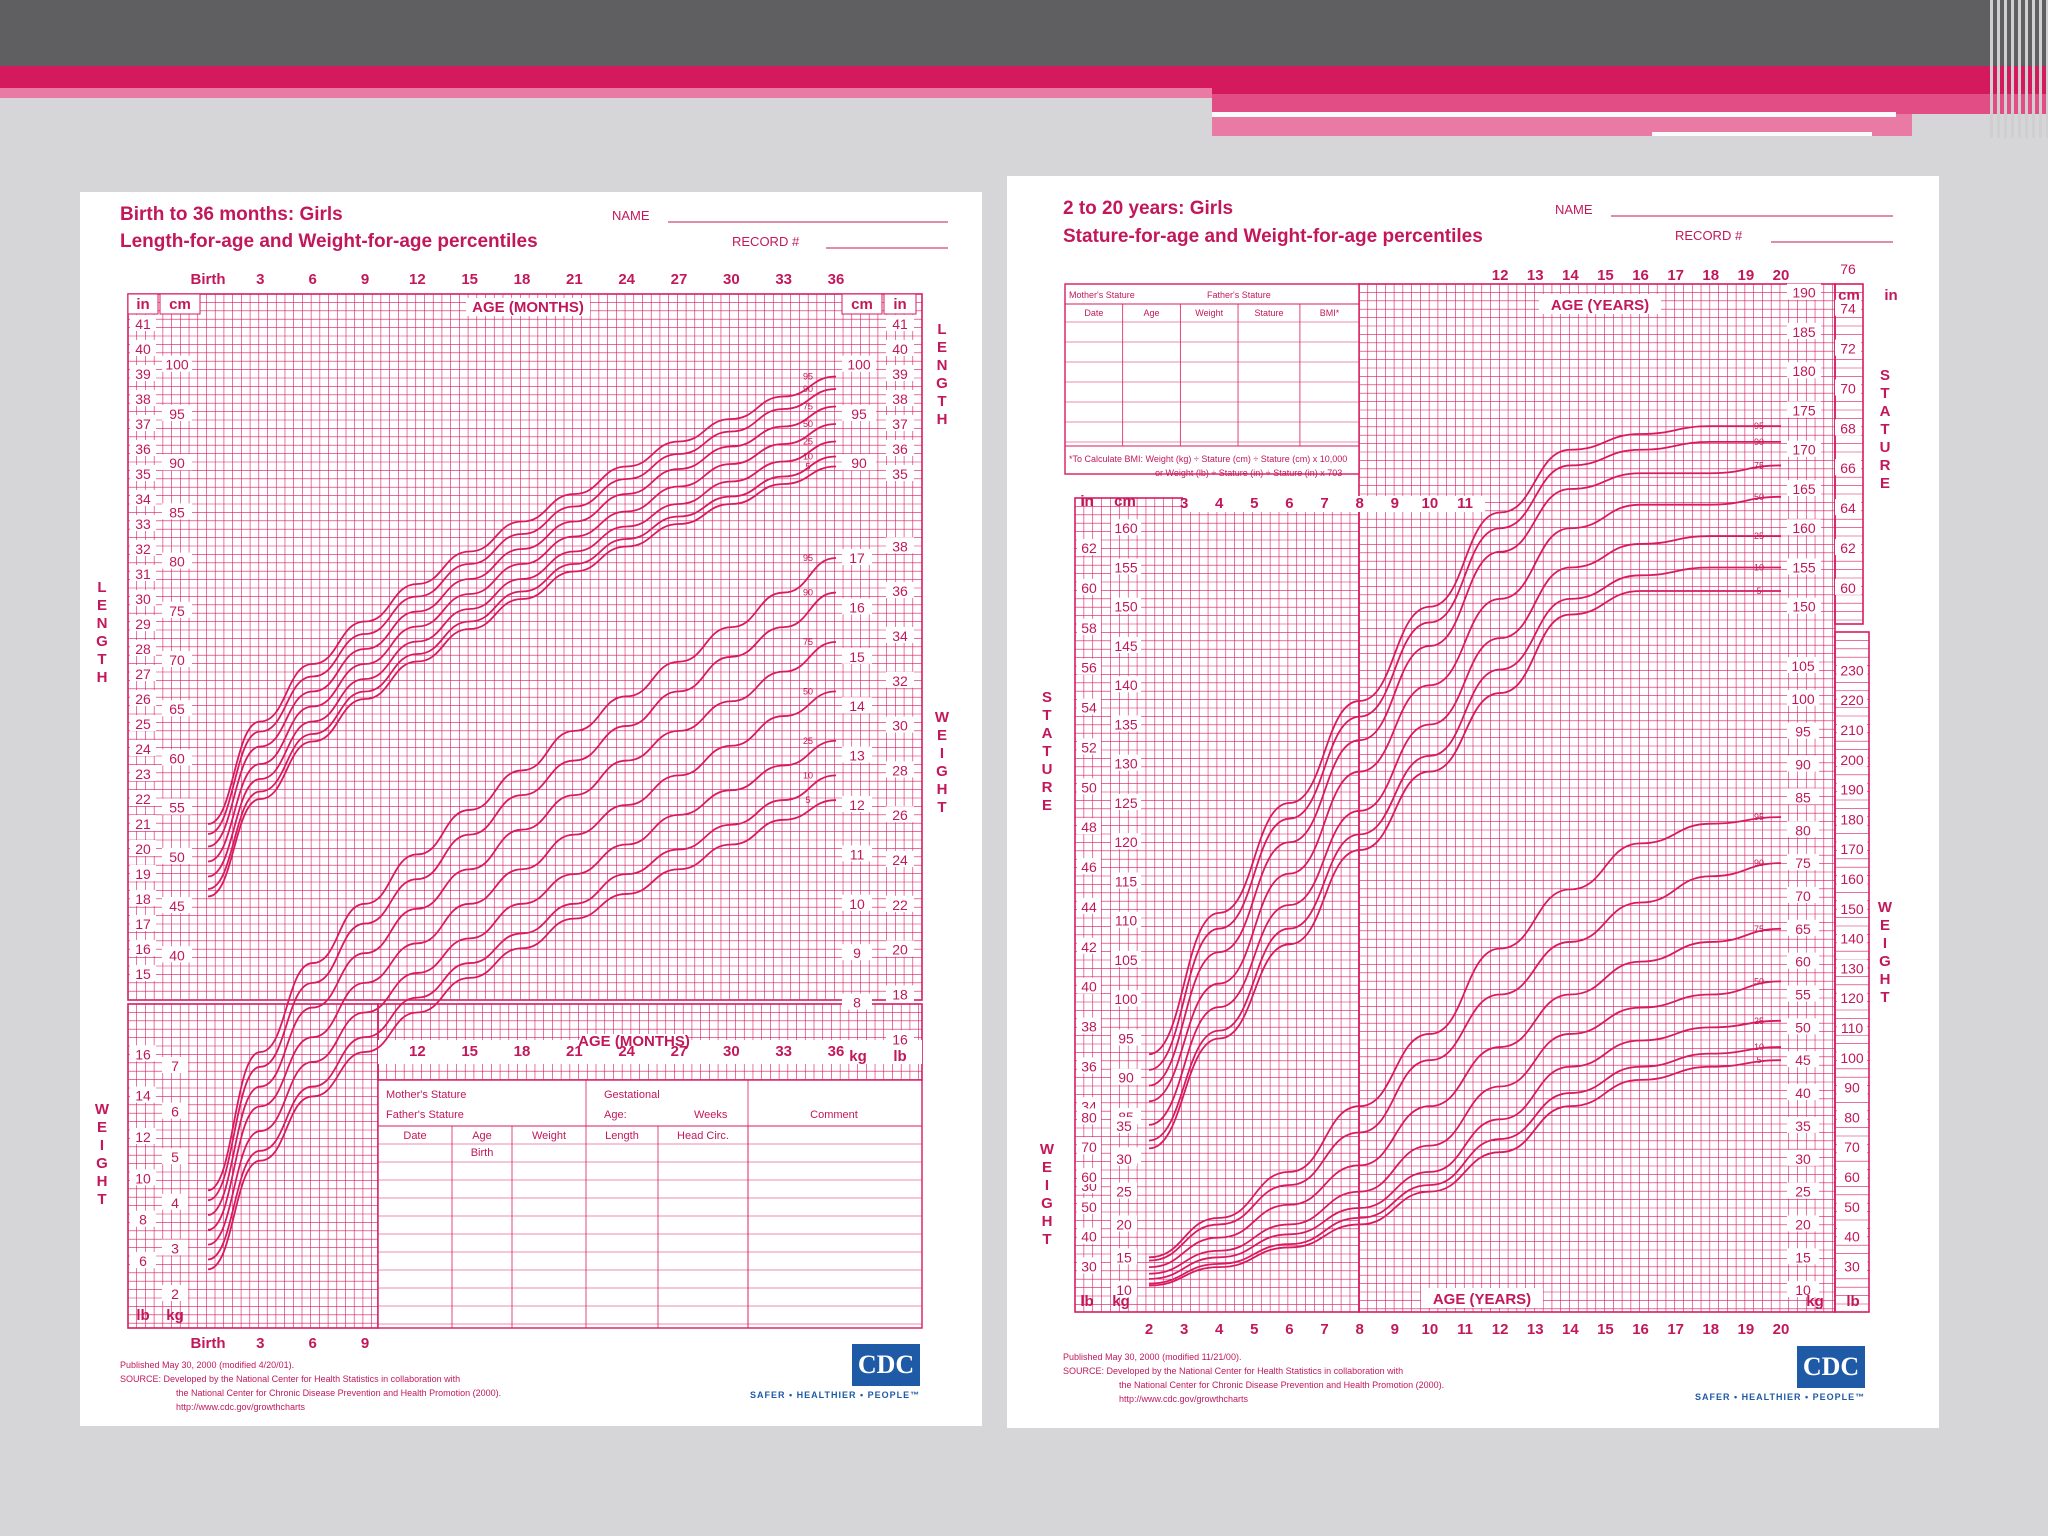 This screenshot has height=1536, width=2048. Describe the element at coordinates (899, 1056) in the screenshot. I see `left-unit-lb-right: lb` at that location.